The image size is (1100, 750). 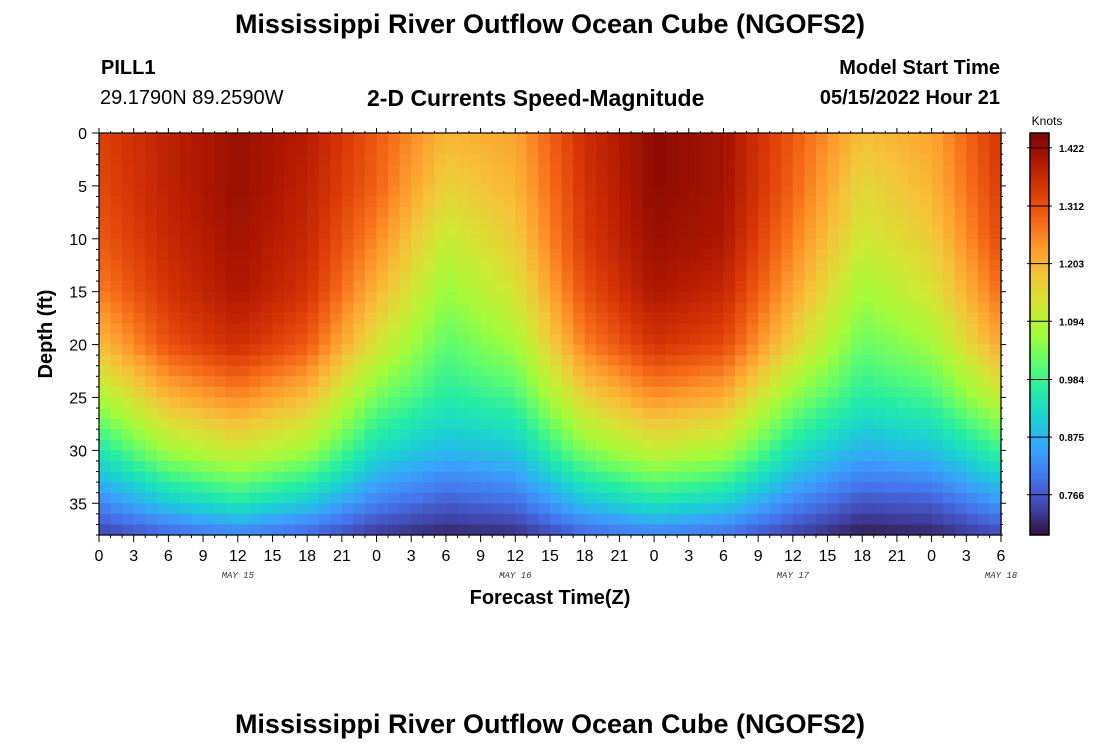 What do you see at coordinates (78, 293) in the screenshot?
I see `y-tick-label: 15` at bounding box center [78, 293].